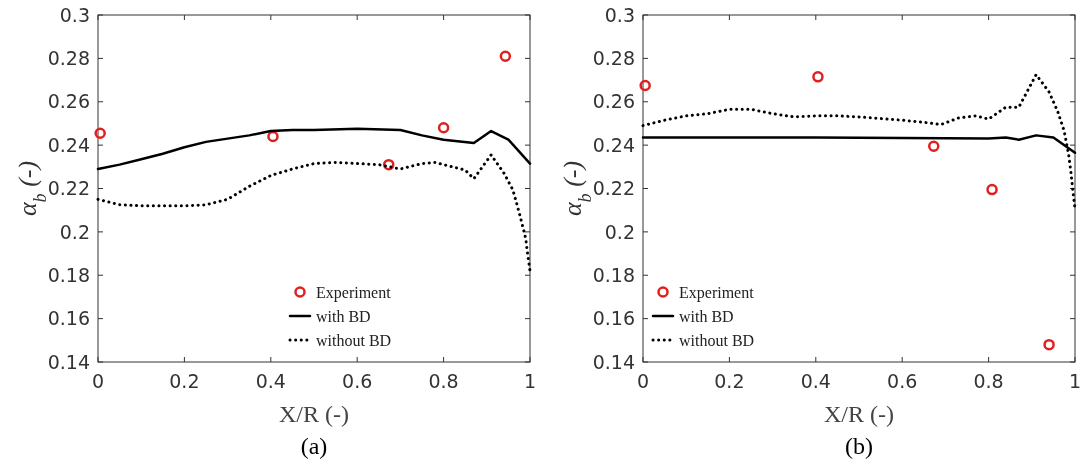 This screenshot has height=462, width=1086. I want to click on text: (a), so click(314, 446).